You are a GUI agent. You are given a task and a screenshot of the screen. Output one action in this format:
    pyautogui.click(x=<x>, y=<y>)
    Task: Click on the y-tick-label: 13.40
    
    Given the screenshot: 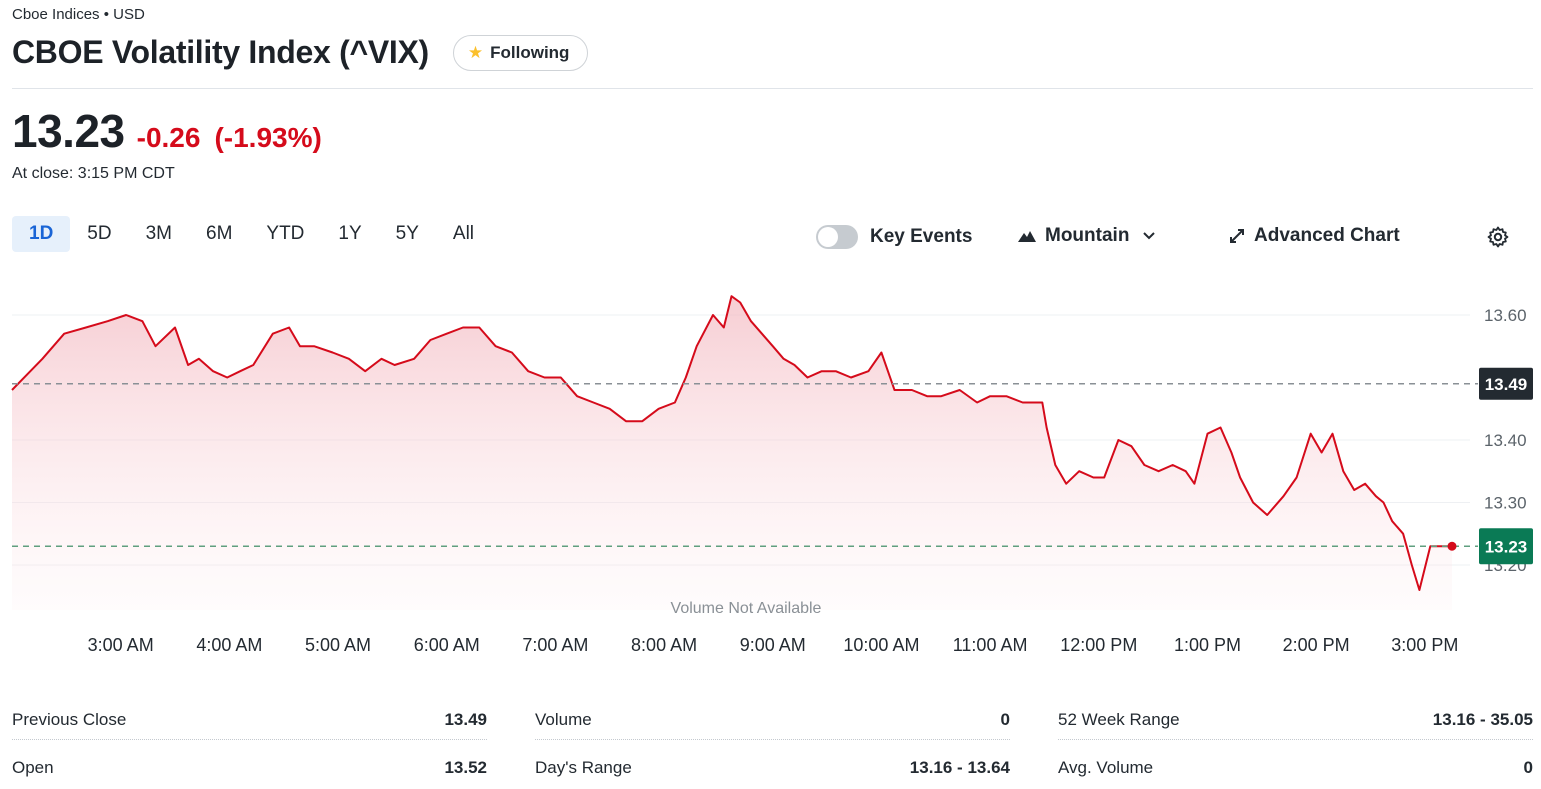 What is the action you would take?
    pyautogui.click(x=1505, y=440)
    